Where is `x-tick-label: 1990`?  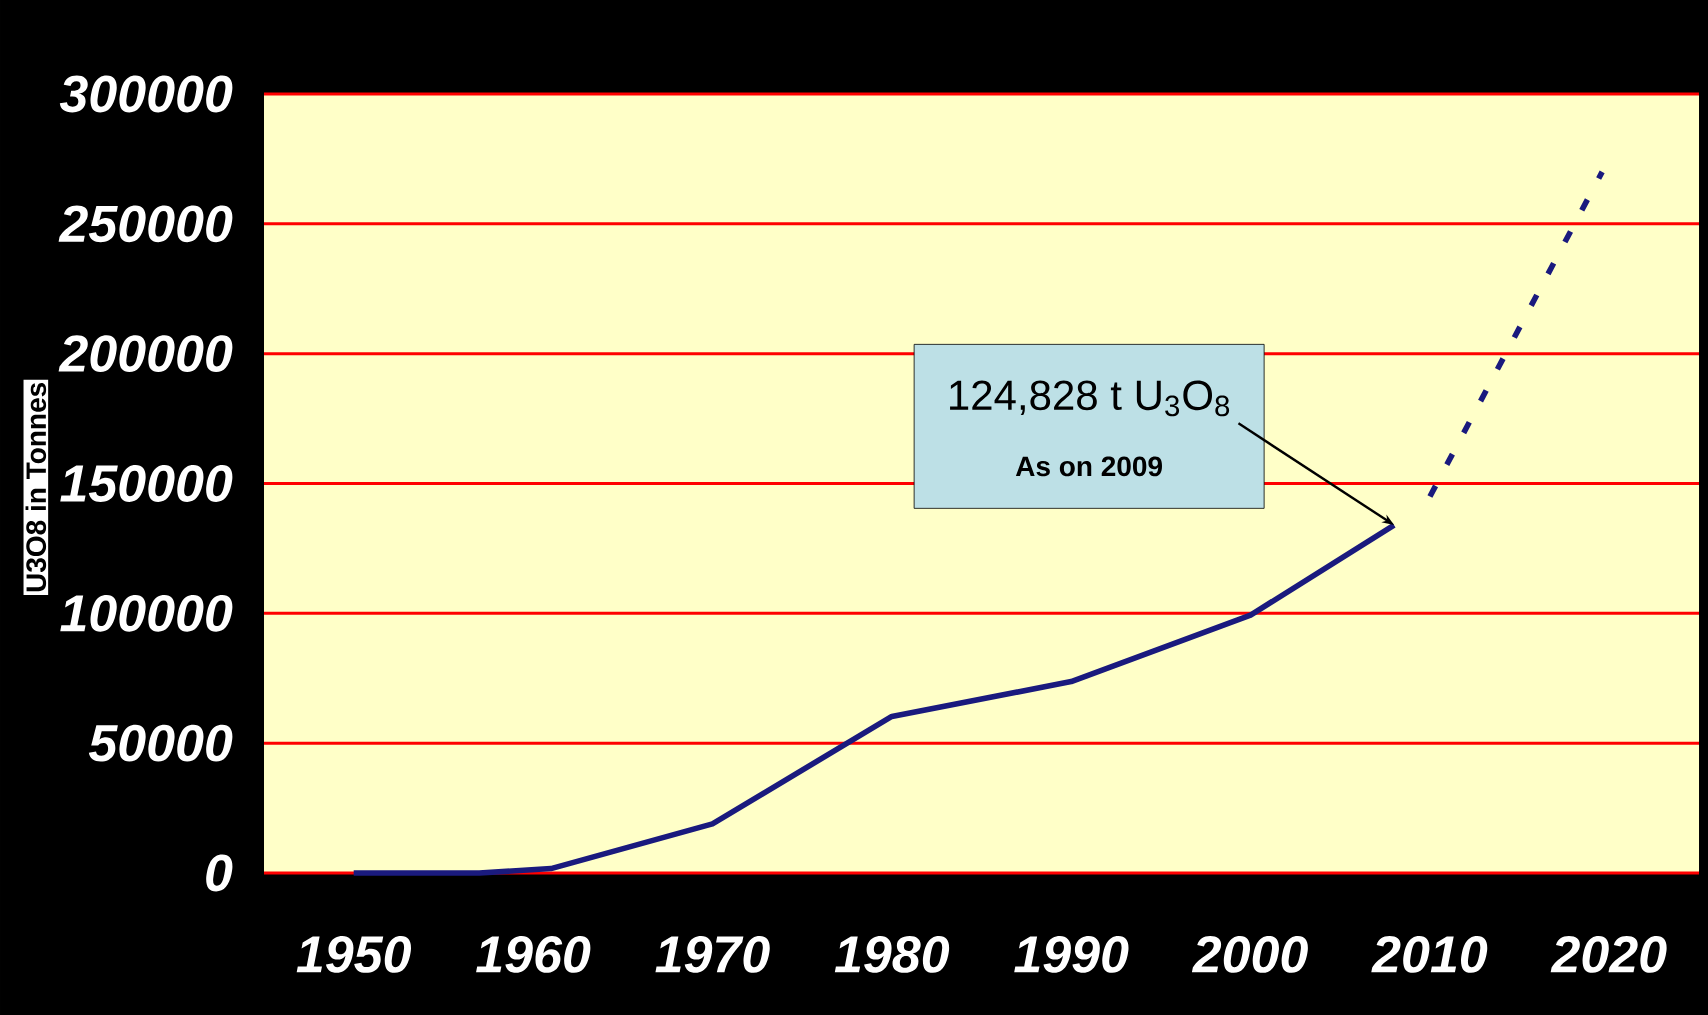 x-tick-label: 1990 is located at coordinates (1071, 954).